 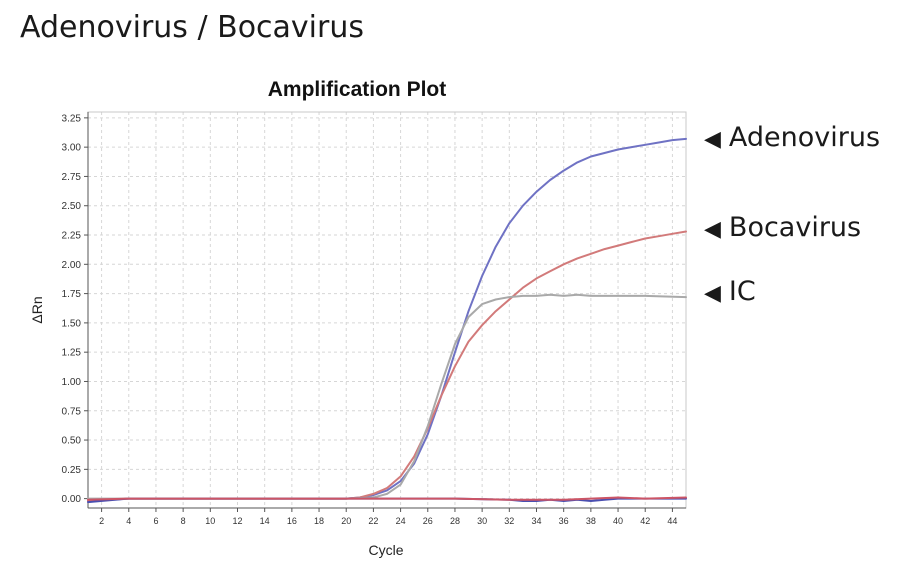 I want to click on legend-item-adenovirus: ◀ Adenovirus, so click(x=792, y=137).